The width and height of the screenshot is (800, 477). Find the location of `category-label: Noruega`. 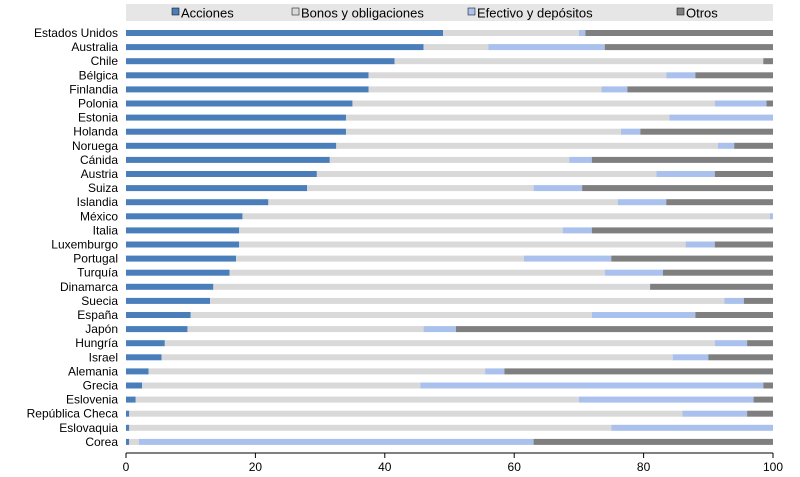

category-label: Noruega is located at coordinates (95, 146).